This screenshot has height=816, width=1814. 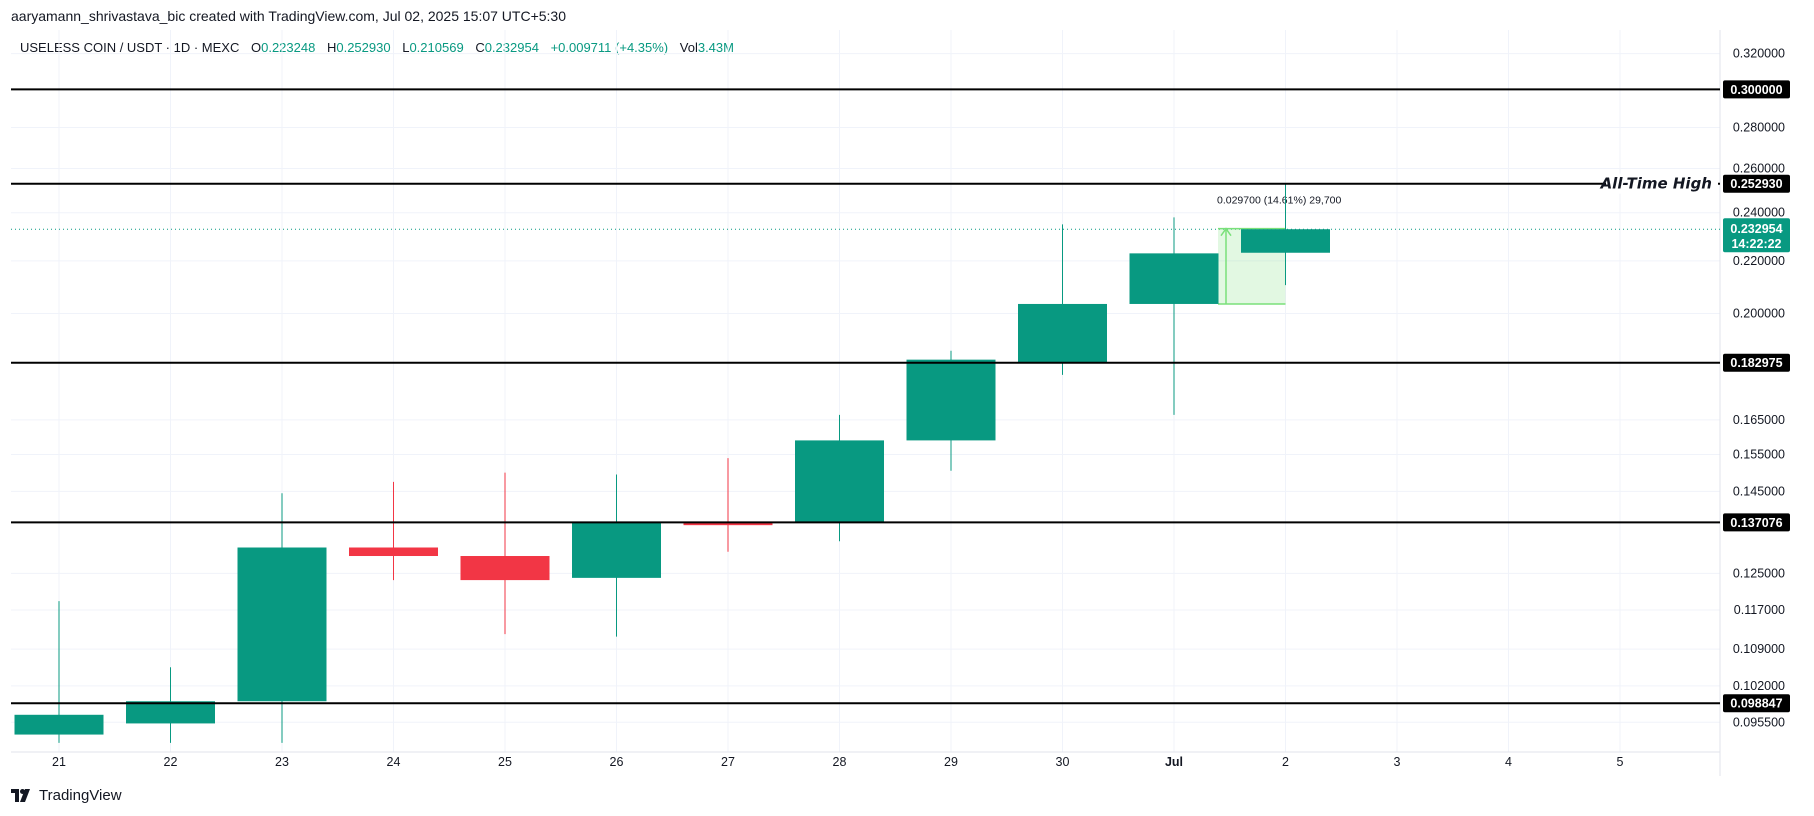 I want to click on y-tick-label: 0.117000, so click(x=1759, y=610).